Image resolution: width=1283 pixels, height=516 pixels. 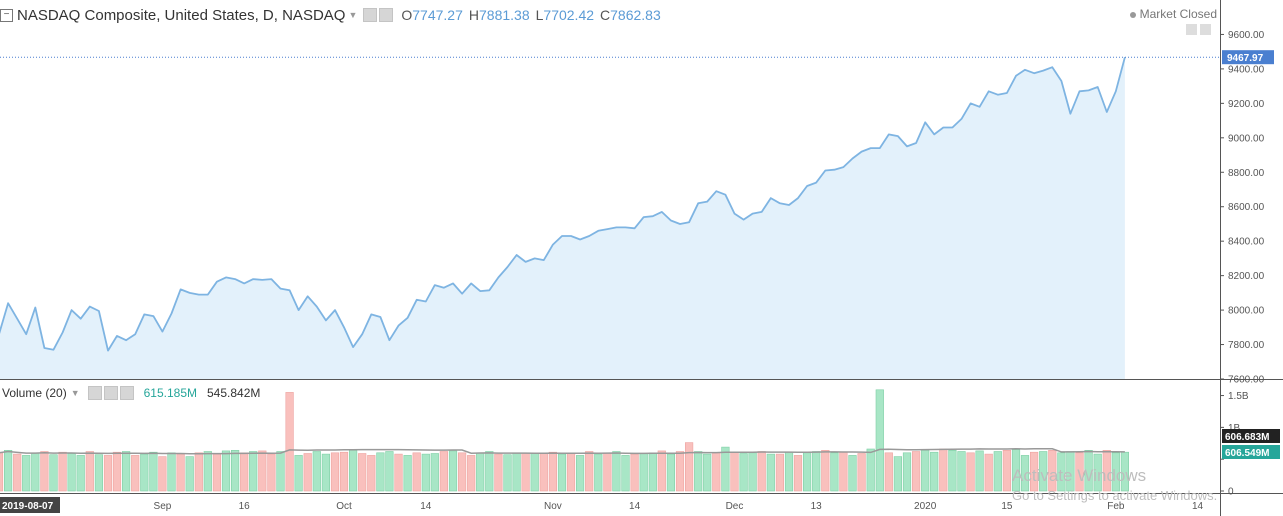 What do you see at coordinates (170, 393) in the screenshot?
I see `volume-value: 615.185M` at bounding box center [170, 393].